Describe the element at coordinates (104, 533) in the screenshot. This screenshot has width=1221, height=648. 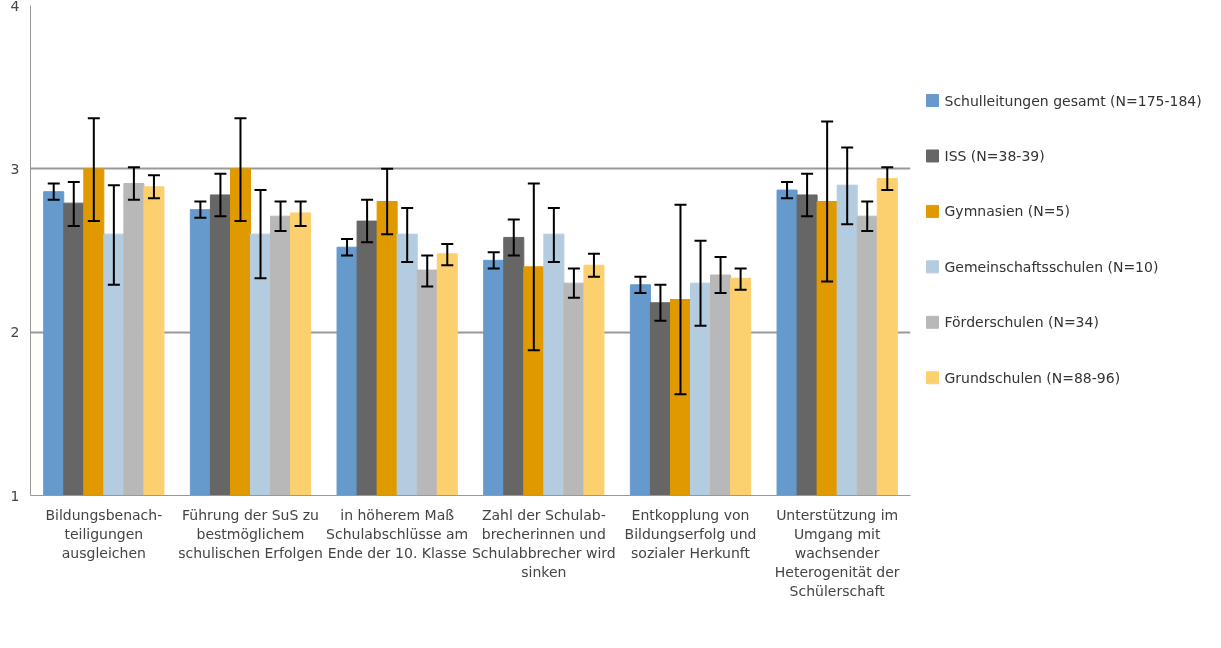
I see `x-tick-label: Bildungsbenach-teiligungen ausgleichen` at that location.